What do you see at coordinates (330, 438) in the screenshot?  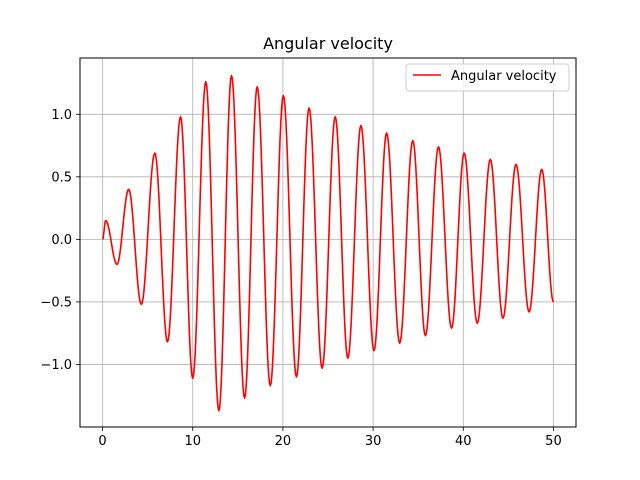 I see `x-axis: 0 10 20 30 40 50` at bounding box center [330, 438].